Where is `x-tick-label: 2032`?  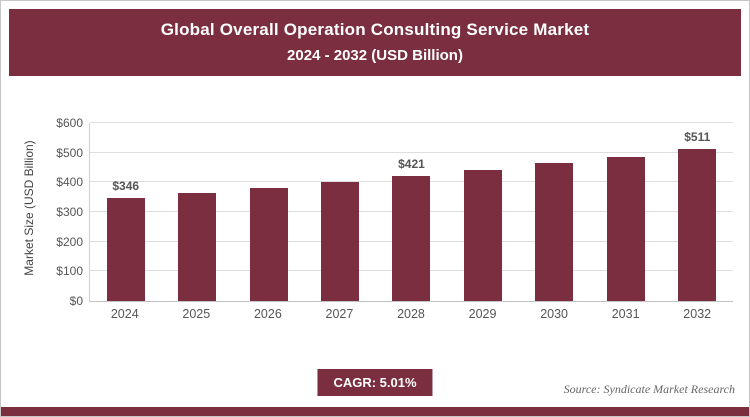 x-tick-label: 2032 is located at coordinates (697, 314).